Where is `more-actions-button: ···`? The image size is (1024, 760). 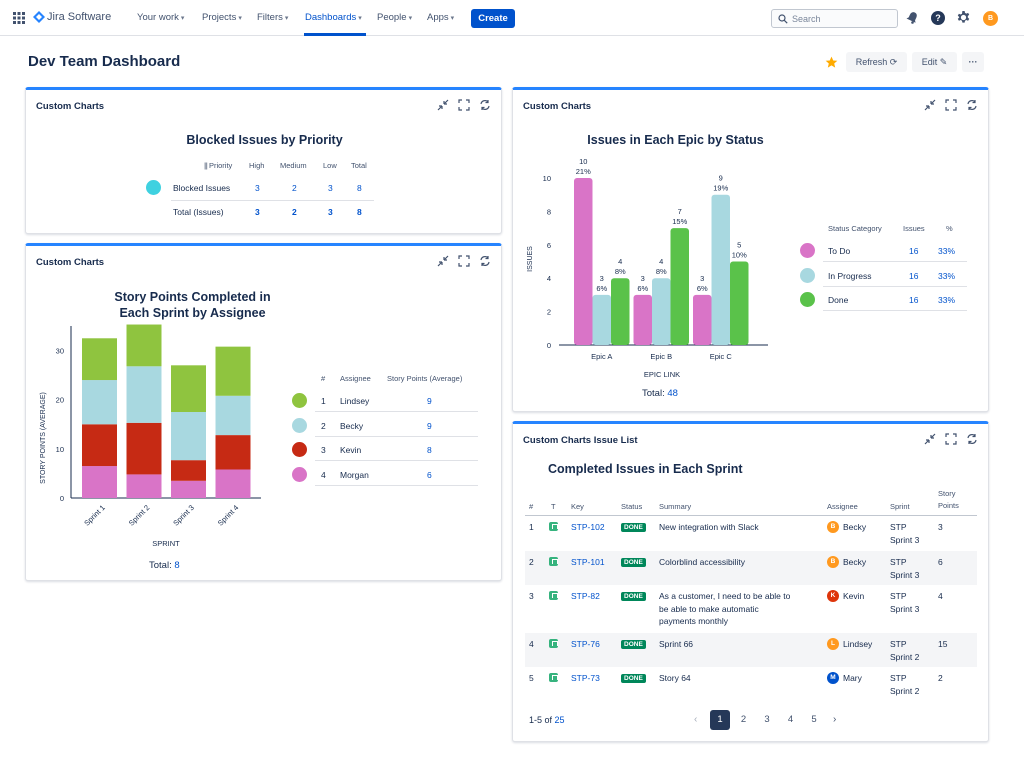
more-actions-button: ··· is located at coordinates (973, 62).